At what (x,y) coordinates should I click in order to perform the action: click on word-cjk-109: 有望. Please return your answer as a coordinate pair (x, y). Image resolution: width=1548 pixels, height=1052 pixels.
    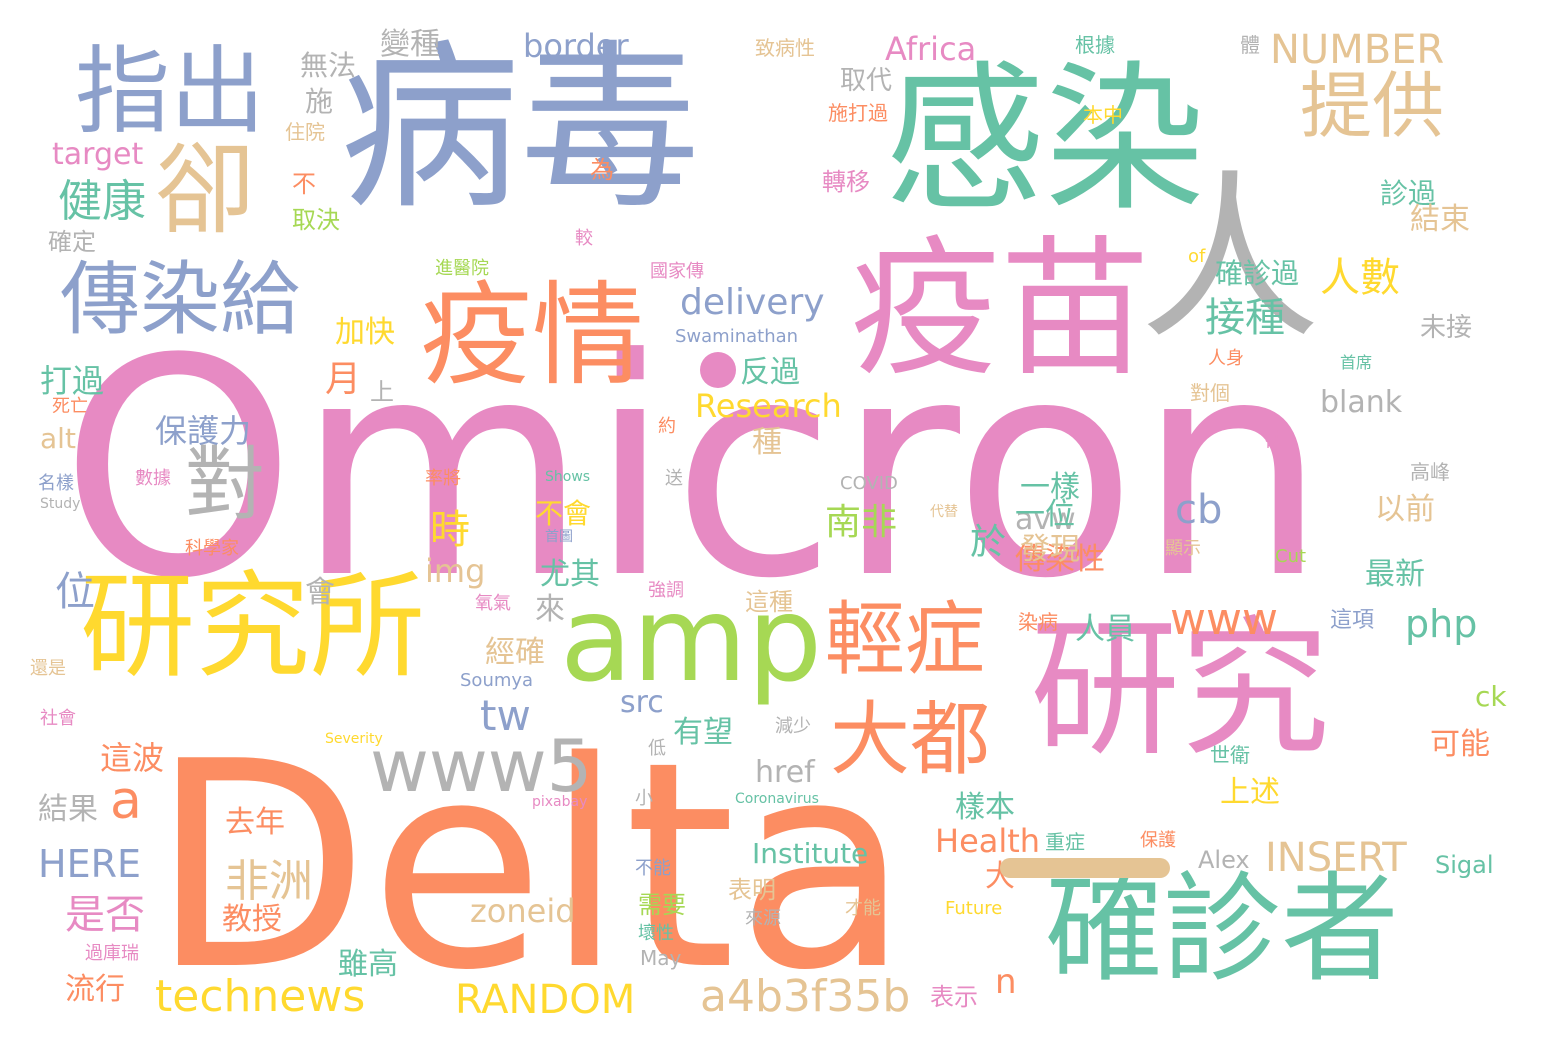
    Looking at the image, I should click on (703, 732).